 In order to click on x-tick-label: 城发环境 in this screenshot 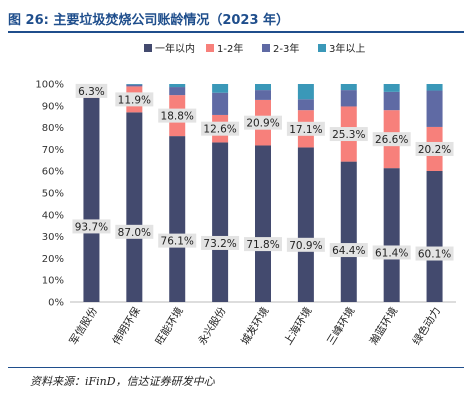, I will do `click(254, 326)`.